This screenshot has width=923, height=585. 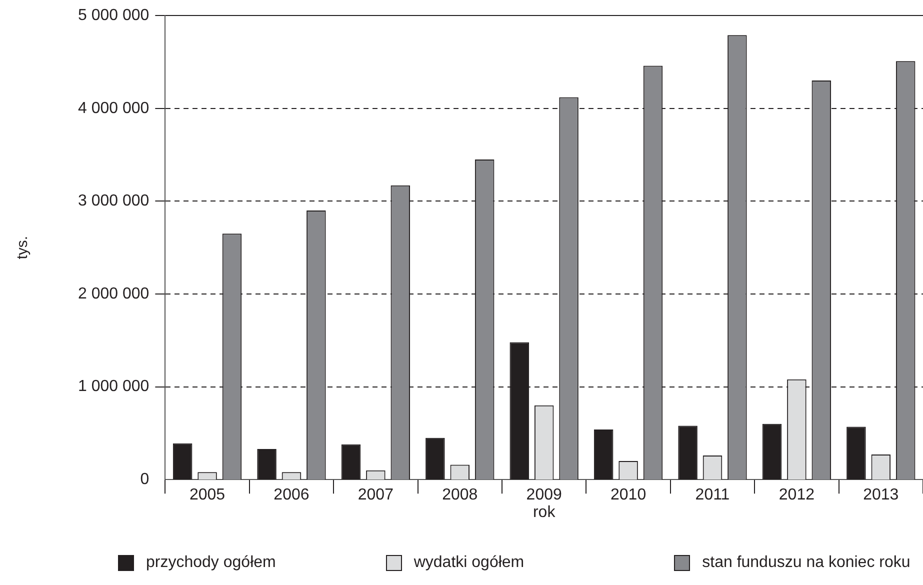 What do you see at coordinates (114, 387) in the screenshot?
I see `y-tick-label: 1 000 000` at bounding box center [114, 387].